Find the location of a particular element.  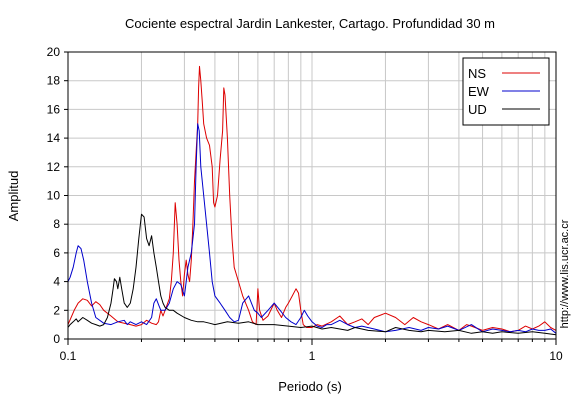

y-tick-label: 4 is located at coordinates (56, 282).